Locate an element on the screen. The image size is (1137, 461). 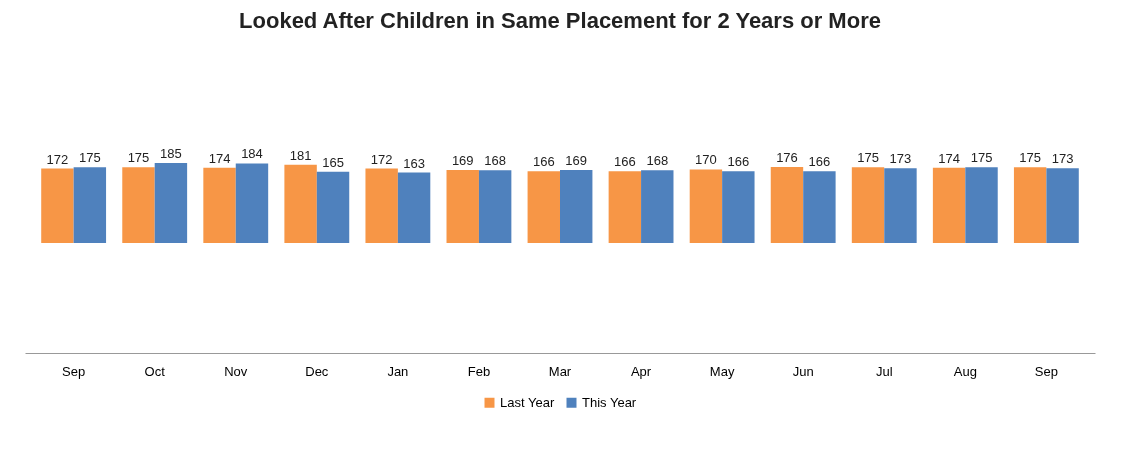
data-label: 185 is located at coordinates (171, 153).